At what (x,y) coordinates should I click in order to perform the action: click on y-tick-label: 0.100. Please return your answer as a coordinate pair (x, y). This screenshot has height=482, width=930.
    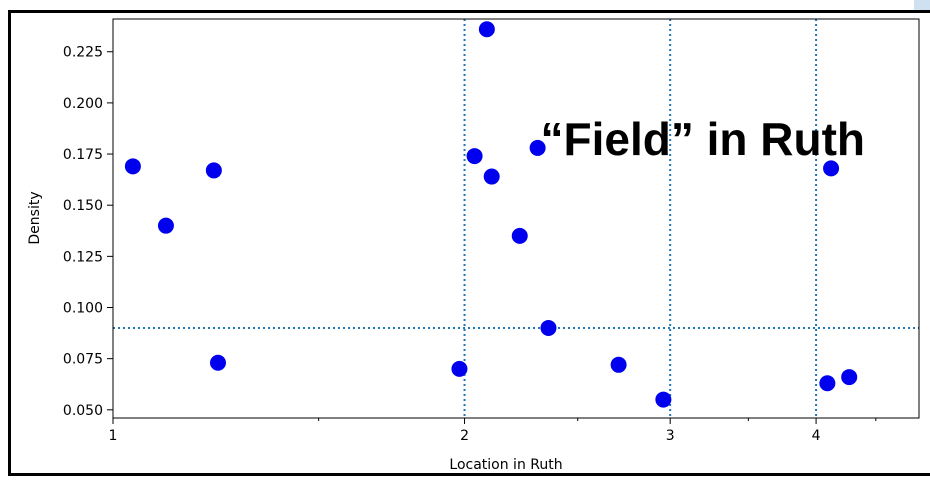
    Looking at the image, I should click on (83, 309).